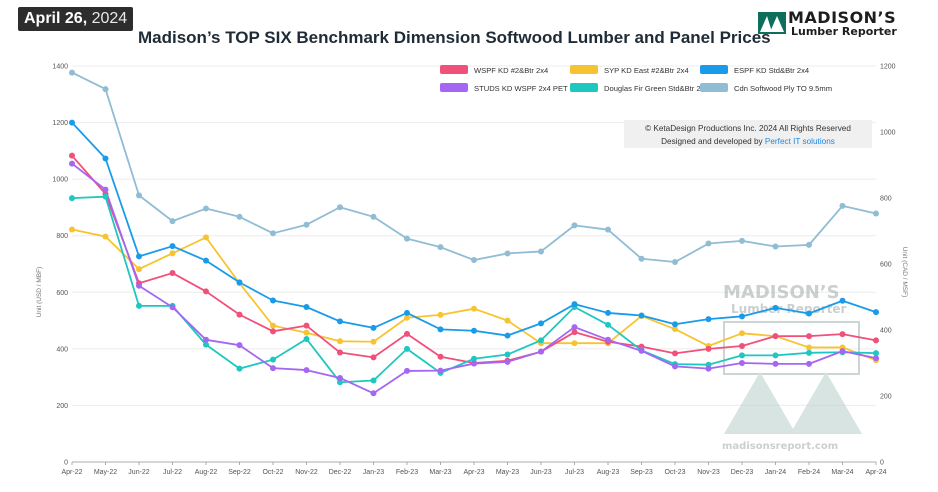 The width and height of the screenshot is (938, 492). I want to click on x-tick-label: Apr-24, so click(875, 472).